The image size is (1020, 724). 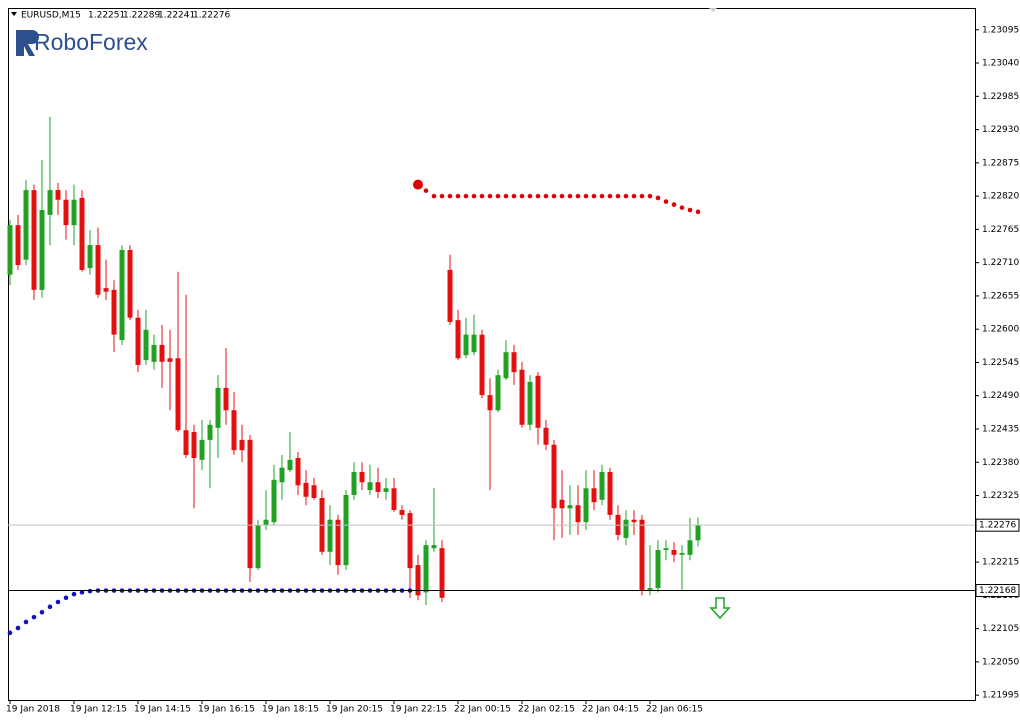 I want to click on y-tick-label: 1.22435, so click(x=1000, y=430).